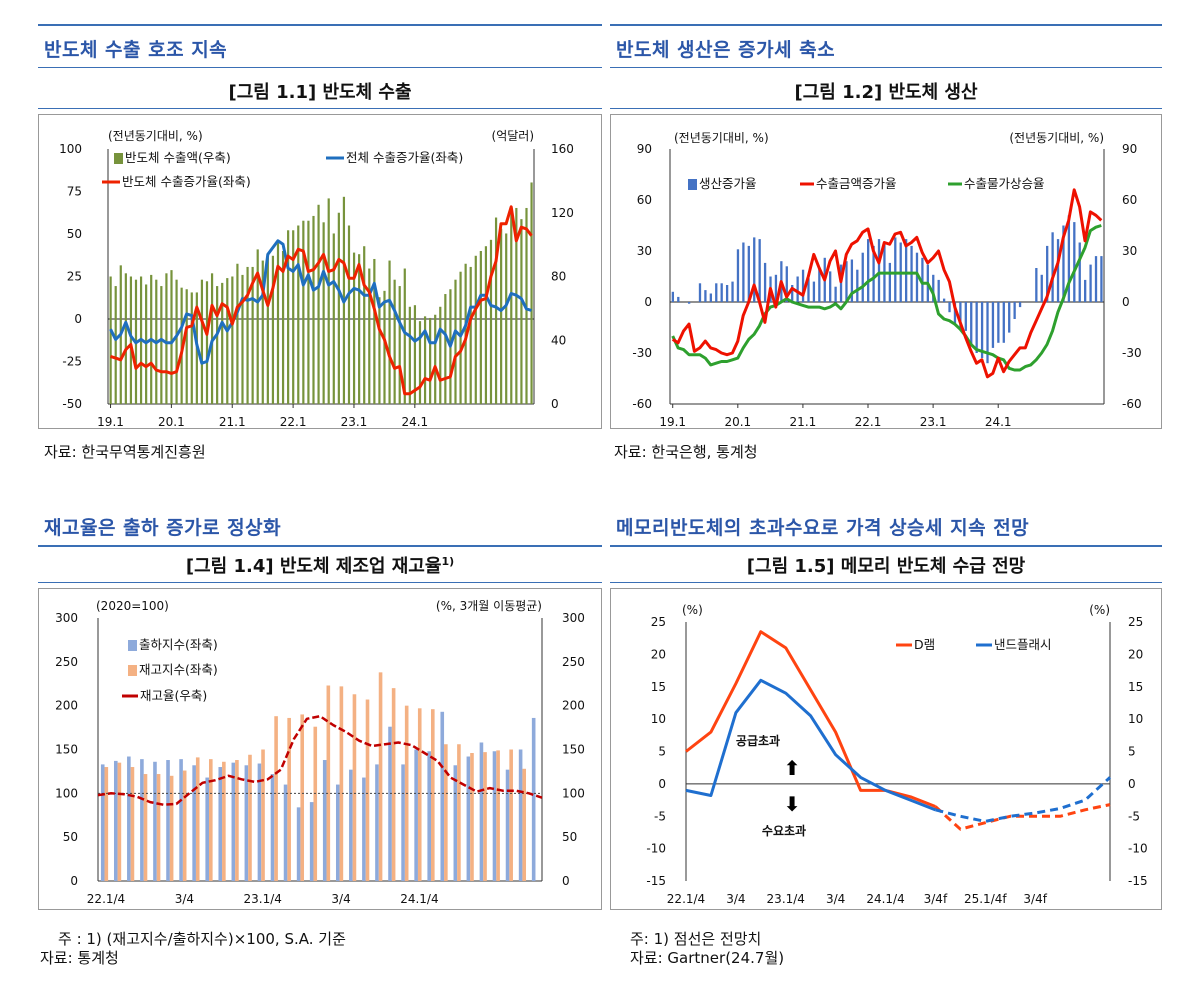 The width and height of the screenshot is (1201, 983). Describe the element at coordinates (66, 793) in the screenshot. I see `left-tick-label: 100` at that location.